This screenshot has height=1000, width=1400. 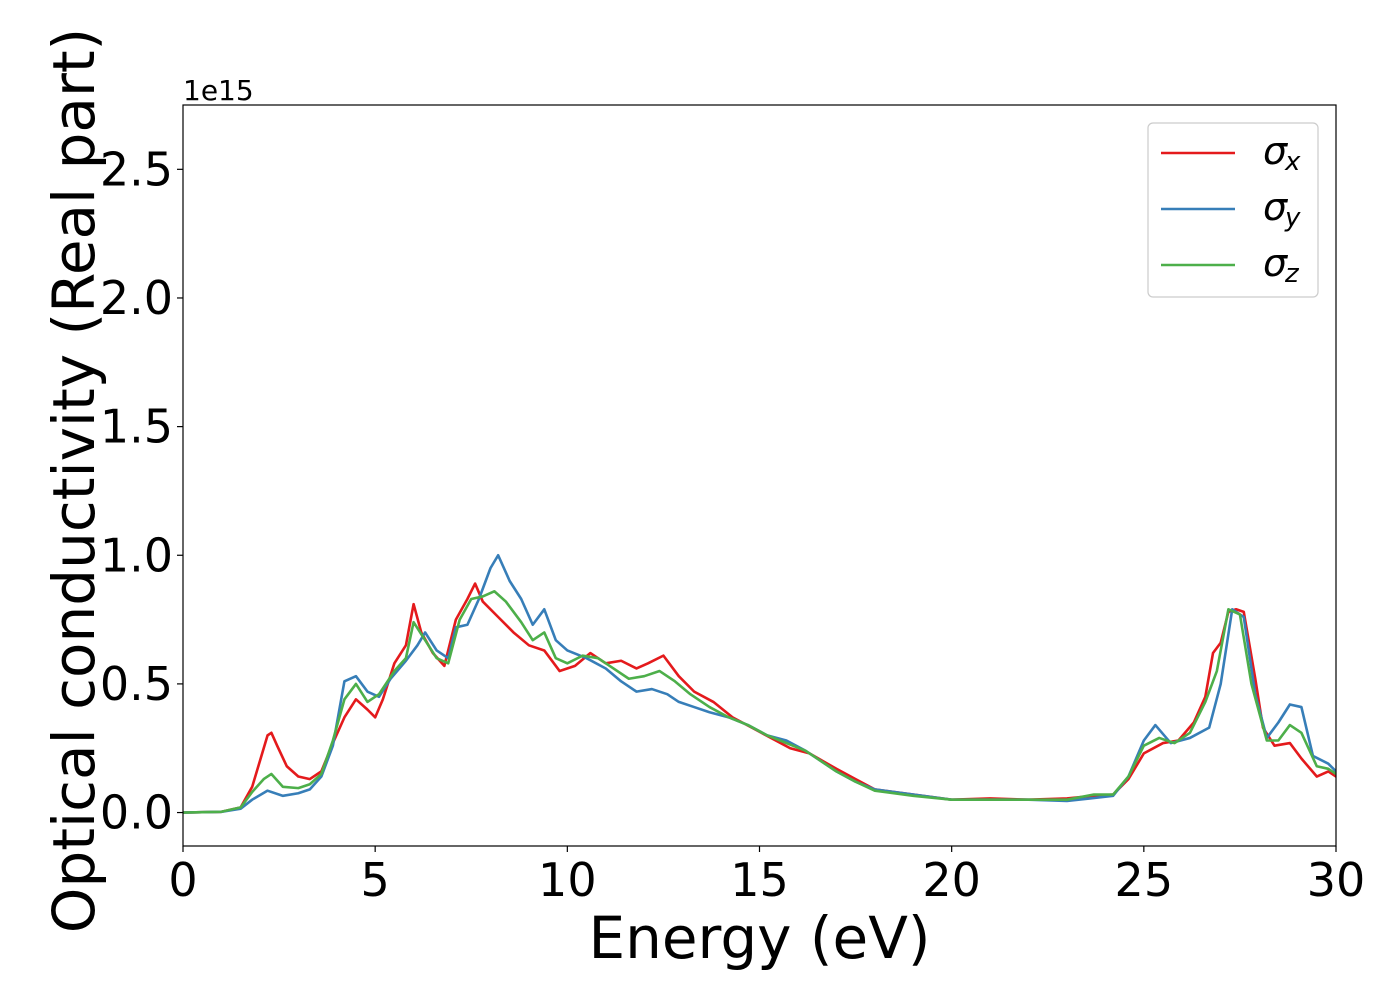 What do you see at coordinates (759, 880) in the screenshot?
I see `x-tick-label: 15` at bounding box center [759, 880].